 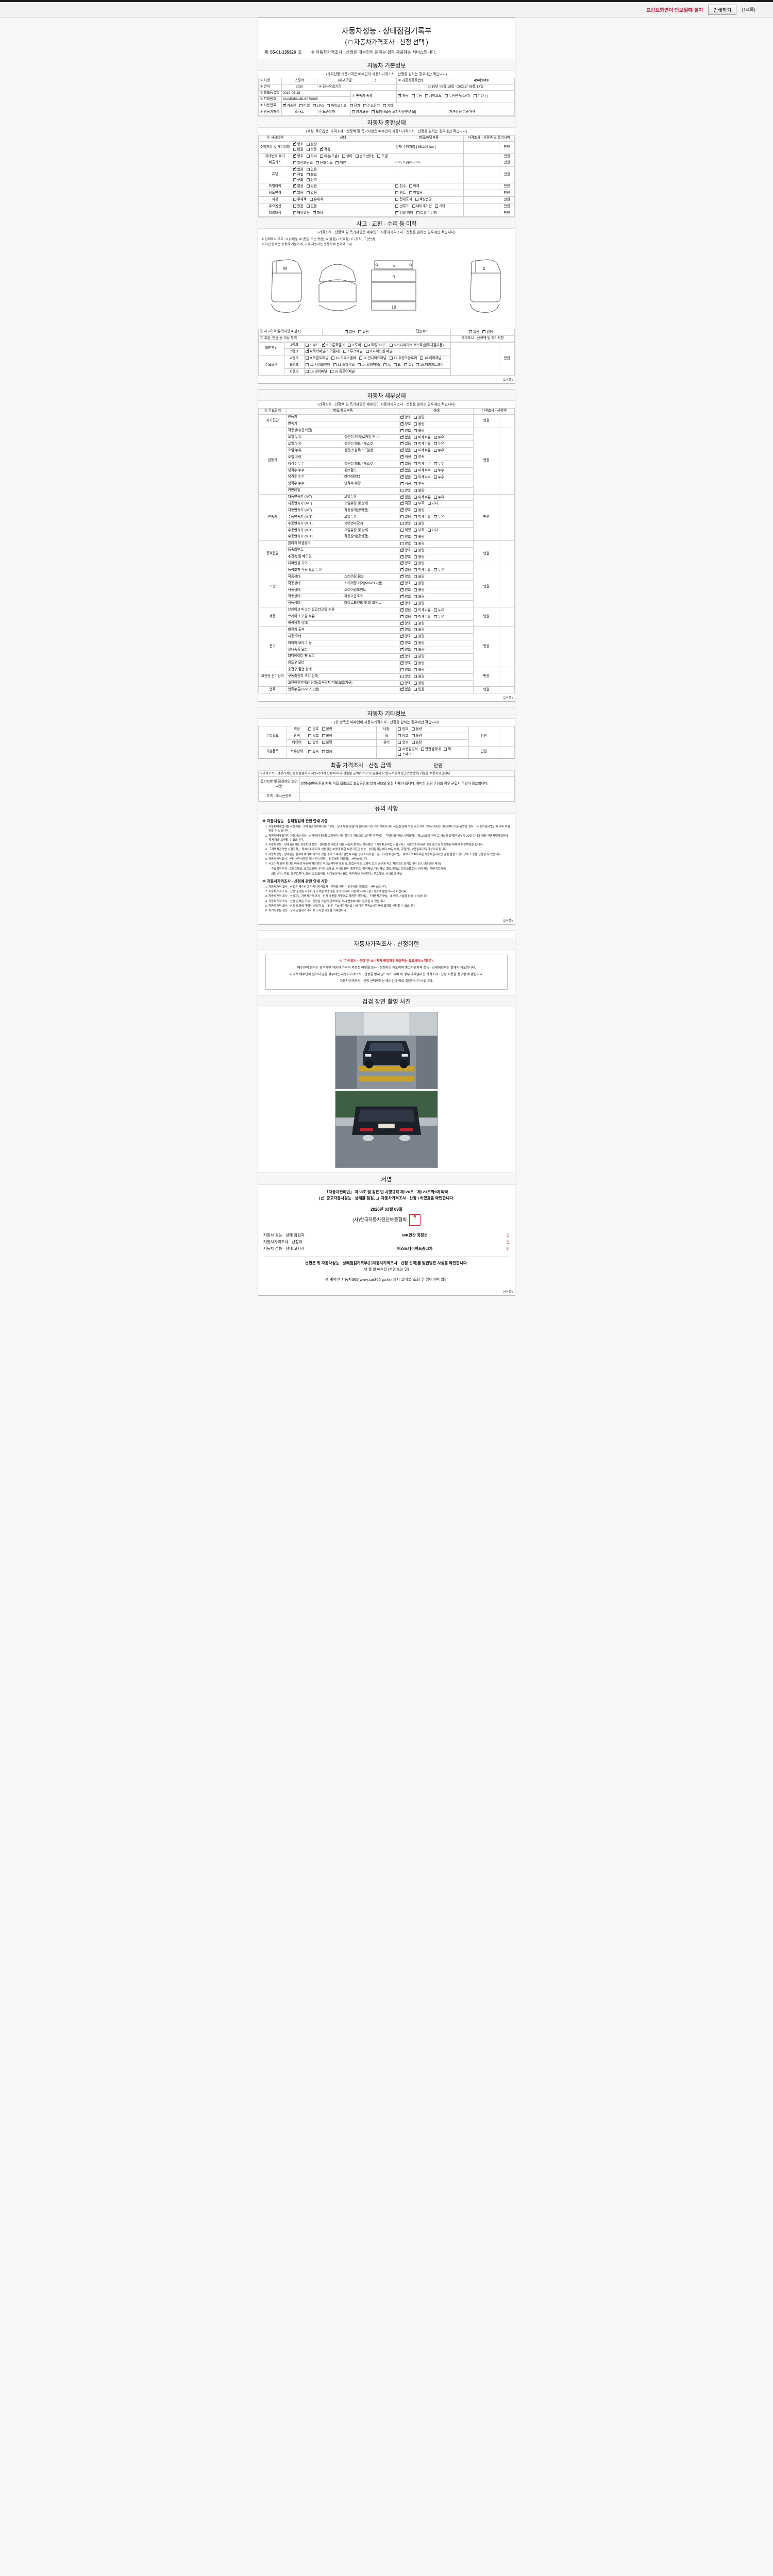 What do you see at coordinates (447, 749) in the screenshot?
I see `other-part-option: 잭` at bounding box center [447, 749].